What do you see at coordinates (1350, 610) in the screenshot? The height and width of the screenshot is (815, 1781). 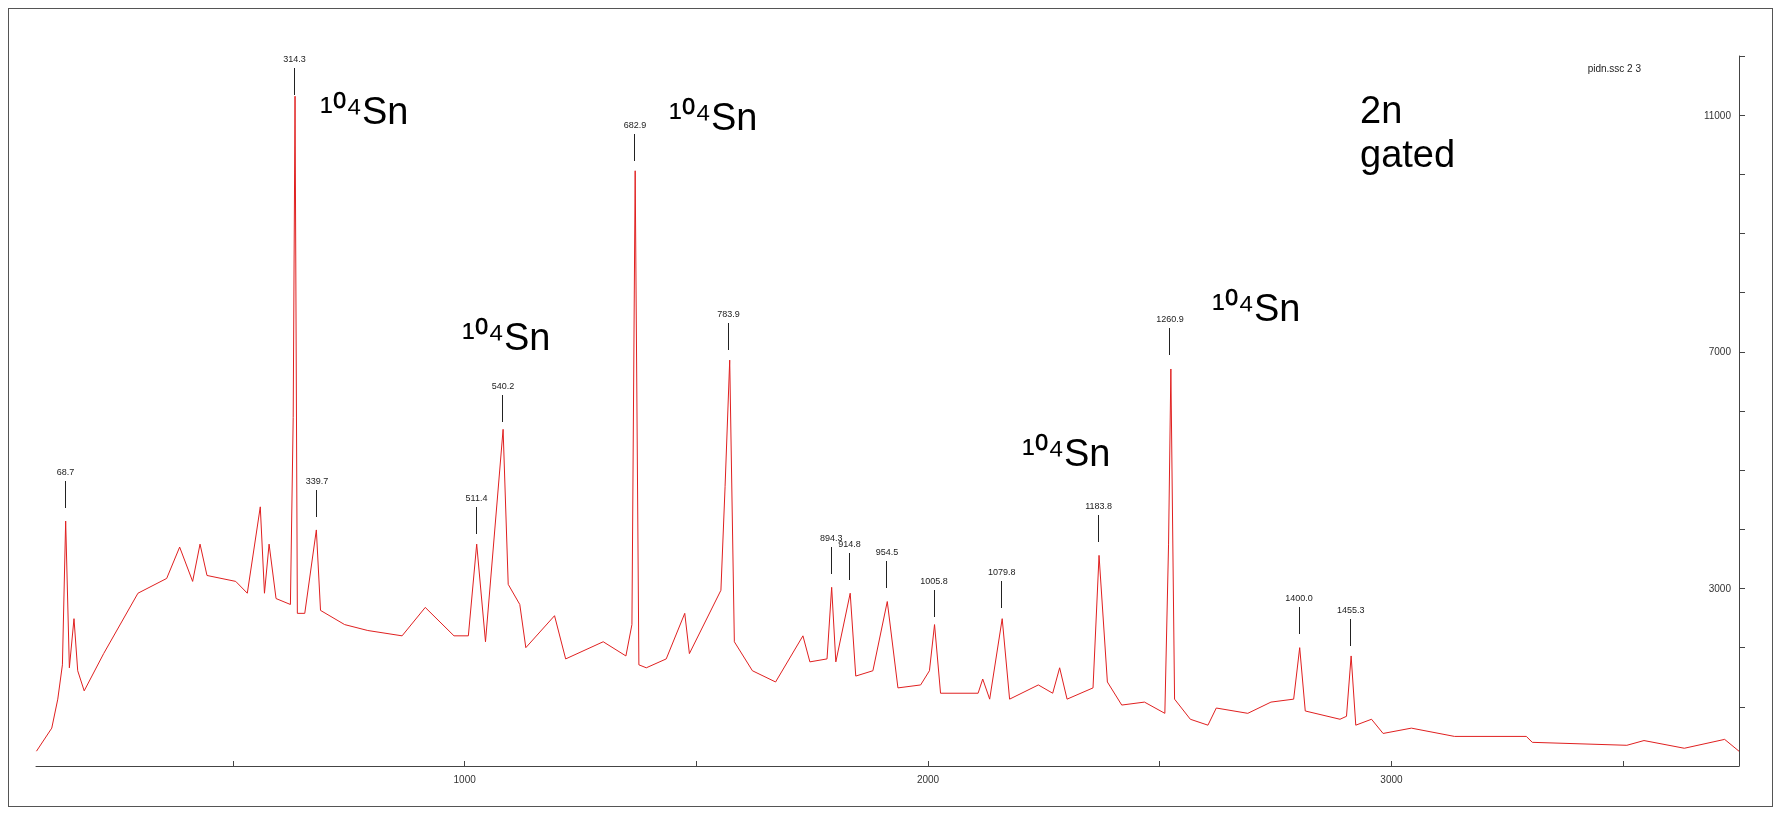 I see `annotation: 1455.3` at bounding box center [1350, 610].